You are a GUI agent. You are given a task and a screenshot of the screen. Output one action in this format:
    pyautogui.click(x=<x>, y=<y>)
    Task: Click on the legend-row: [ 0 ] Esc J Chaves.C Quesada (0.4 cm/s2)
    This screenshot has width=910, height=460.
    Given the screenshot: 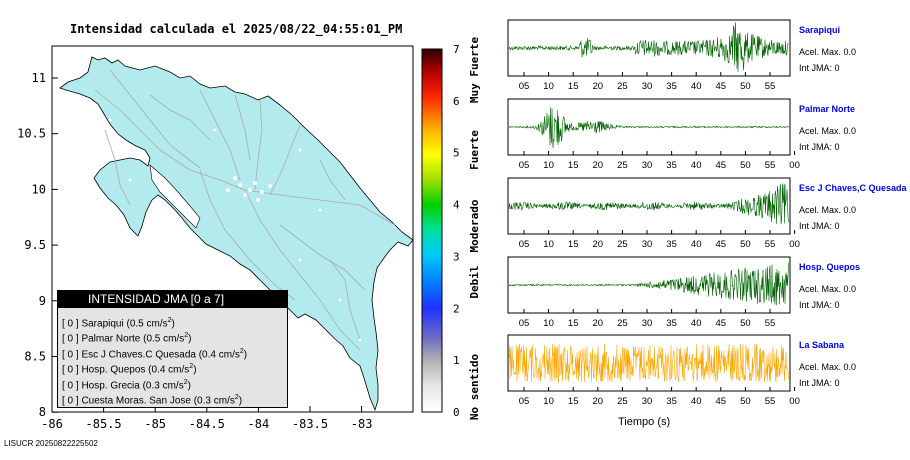 What is the action you would take?
    pyautogui.click(x=155, y=354)
    